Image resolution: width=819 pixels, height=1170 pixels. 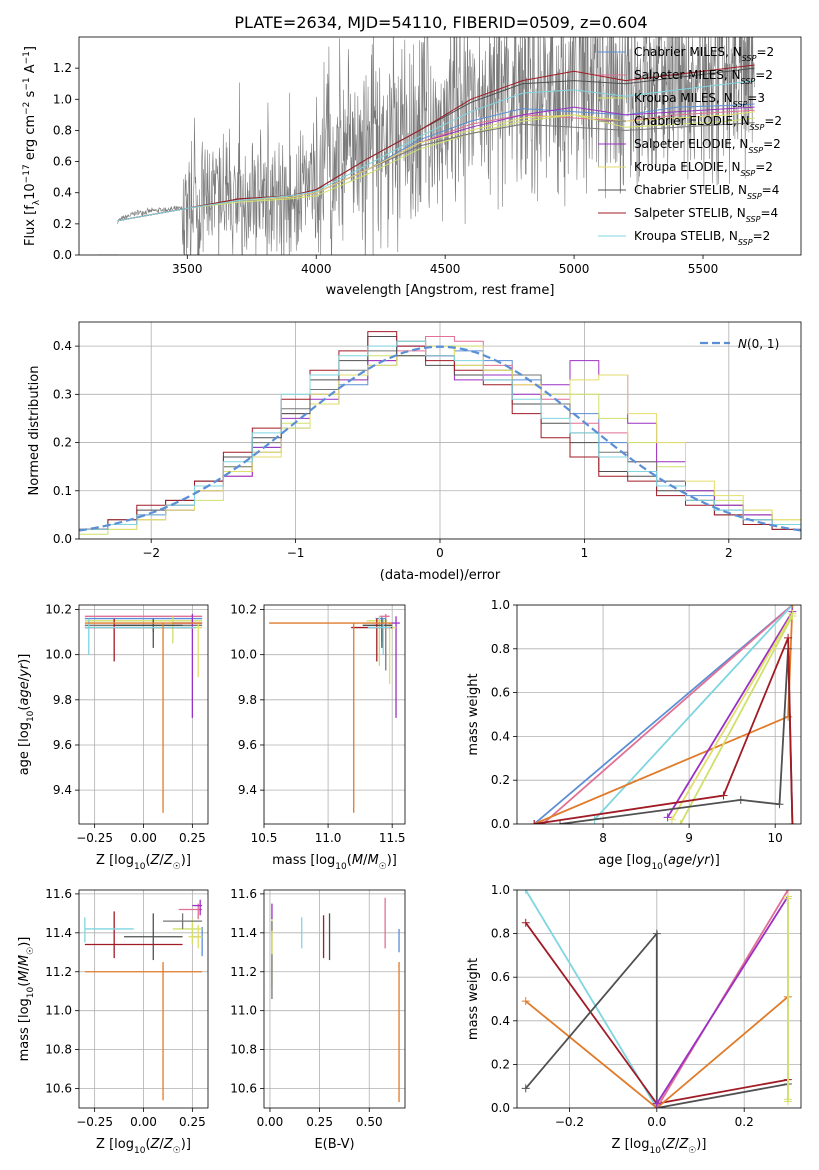 What do you see at coordinates (706, 192) in the screenshot?
I see `legend-entry: Chabrier STELIB, NSSP=4` at bounding box center [706, 192].